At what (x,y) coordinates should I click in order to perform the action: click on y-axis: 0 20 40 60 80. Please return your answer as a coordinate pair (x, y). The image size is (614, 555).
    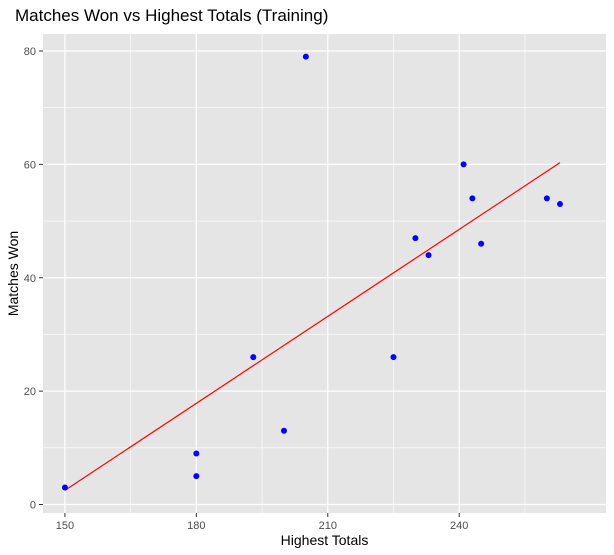
    Looking at the image, I should click on (33, 278).